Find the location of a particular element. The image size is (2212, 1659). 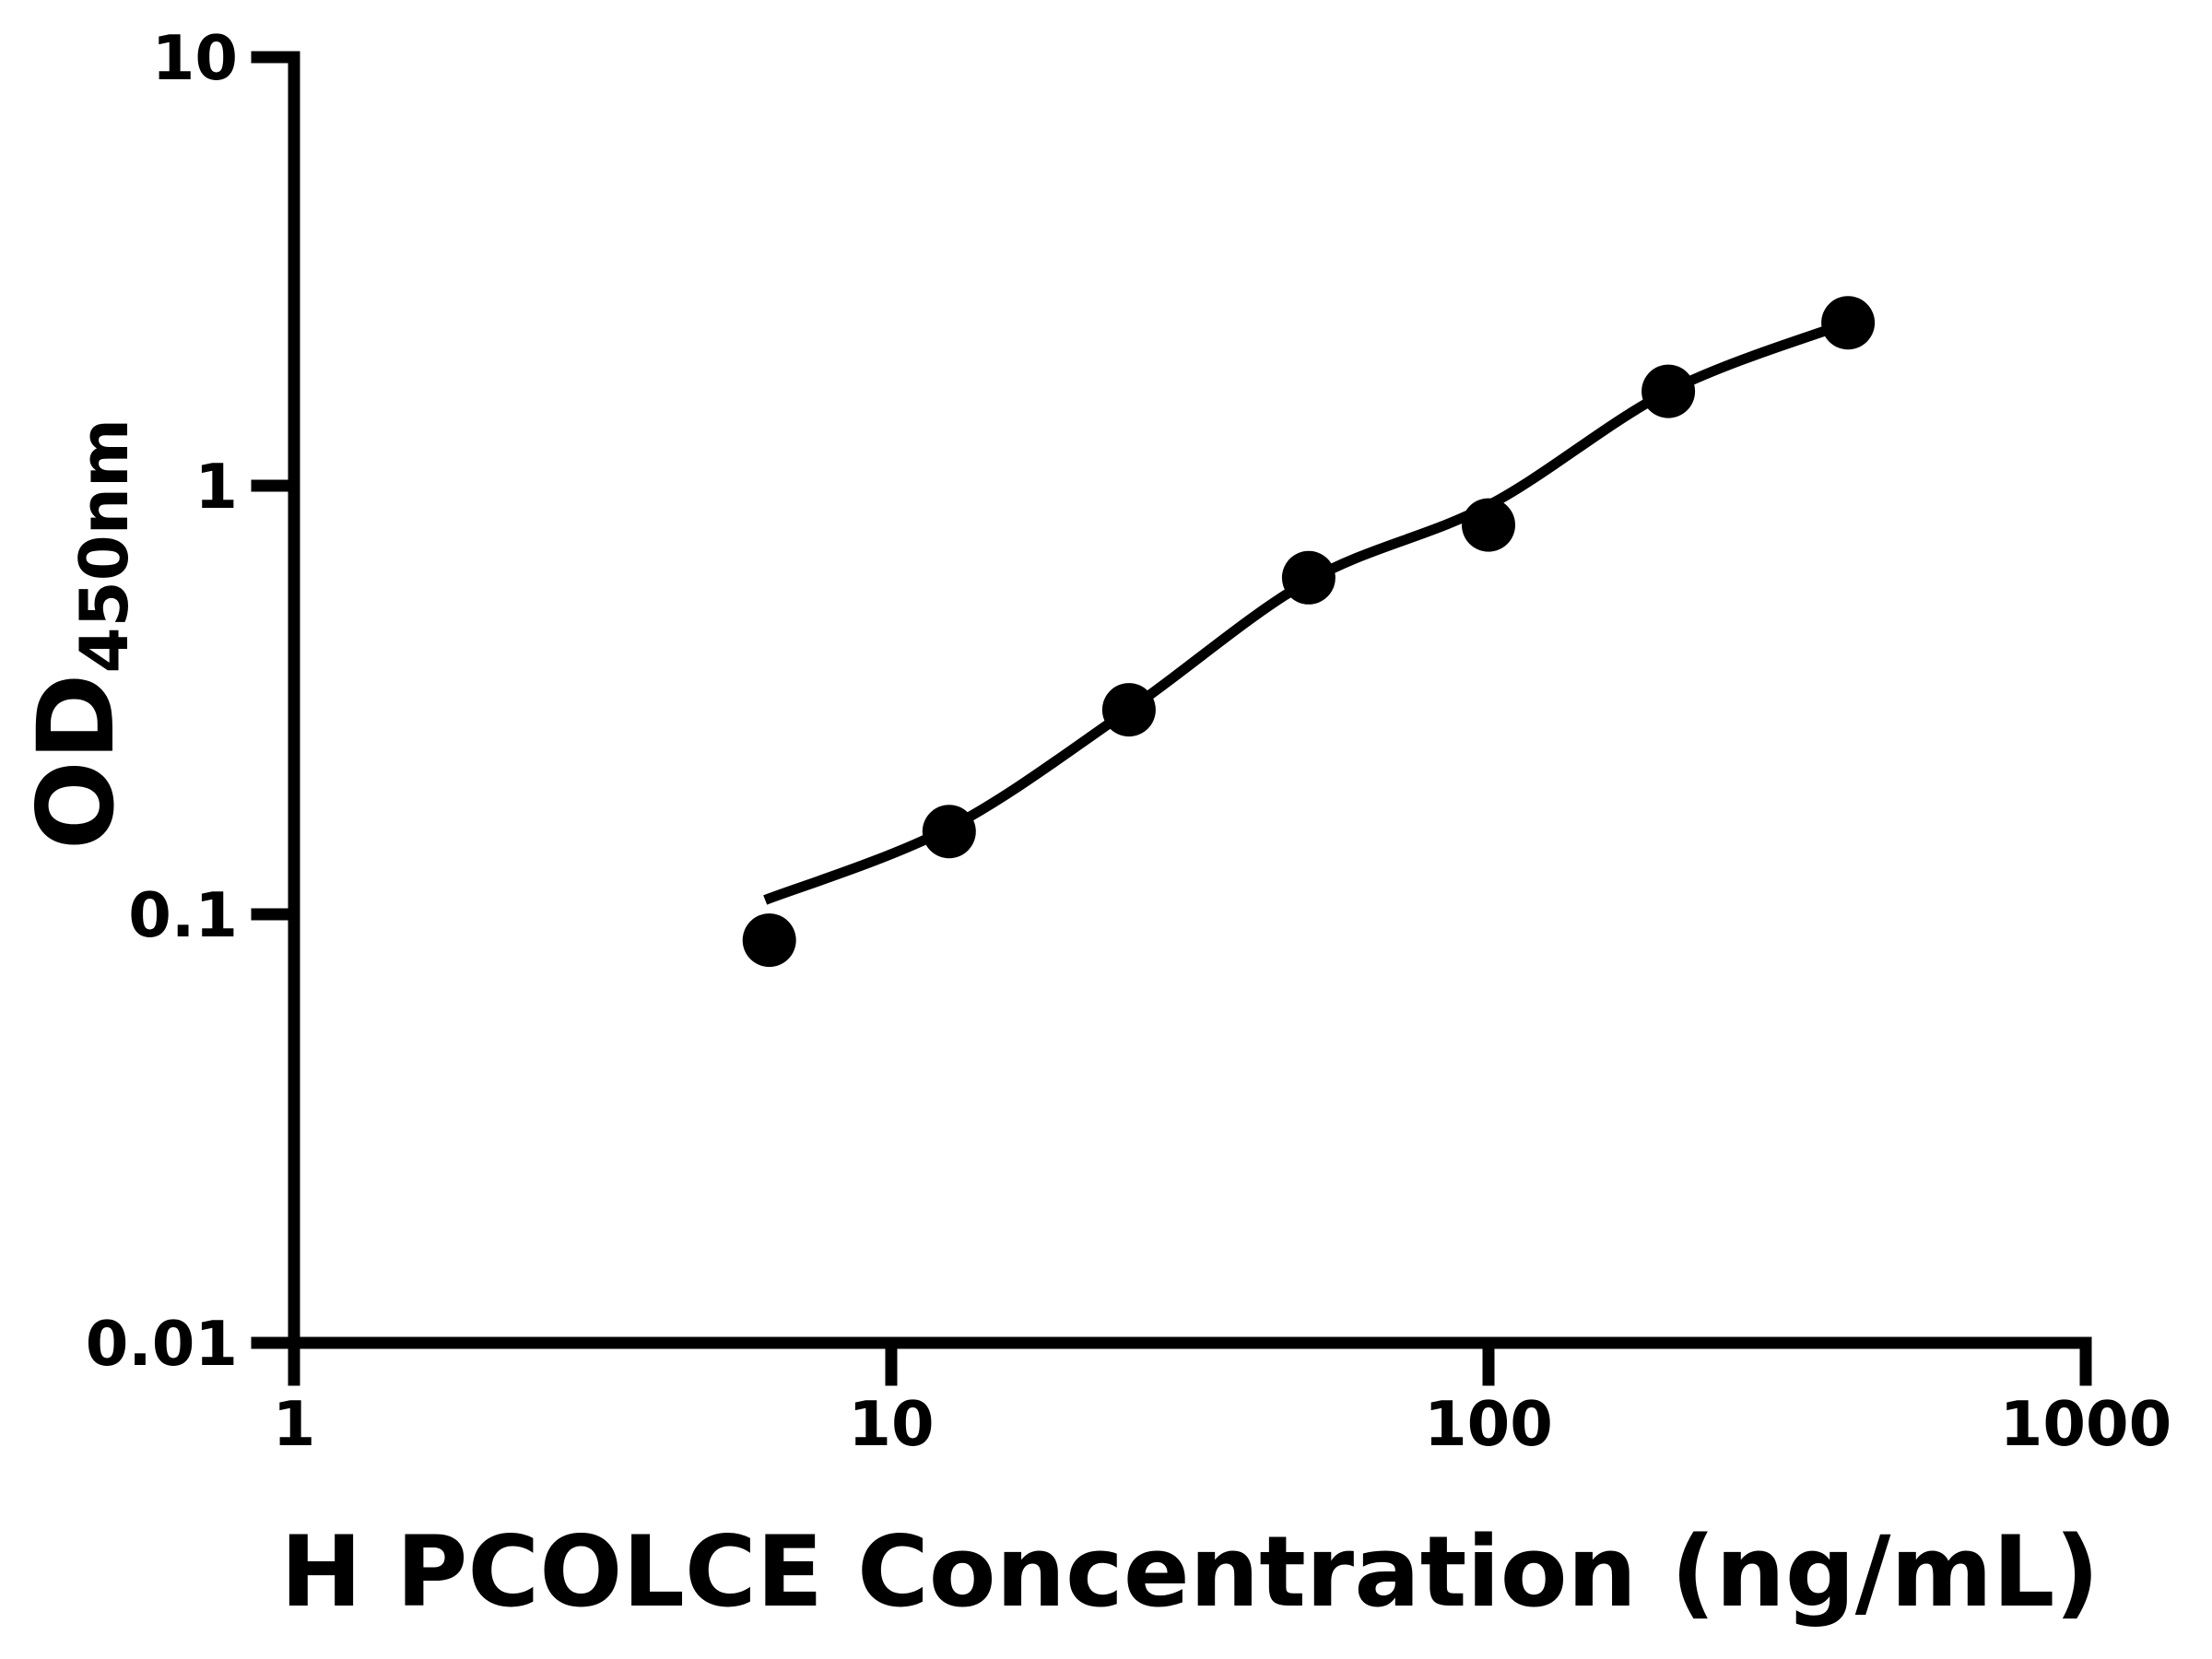

y-tick-label: 0.01 is located at coordinates (162, 1344).